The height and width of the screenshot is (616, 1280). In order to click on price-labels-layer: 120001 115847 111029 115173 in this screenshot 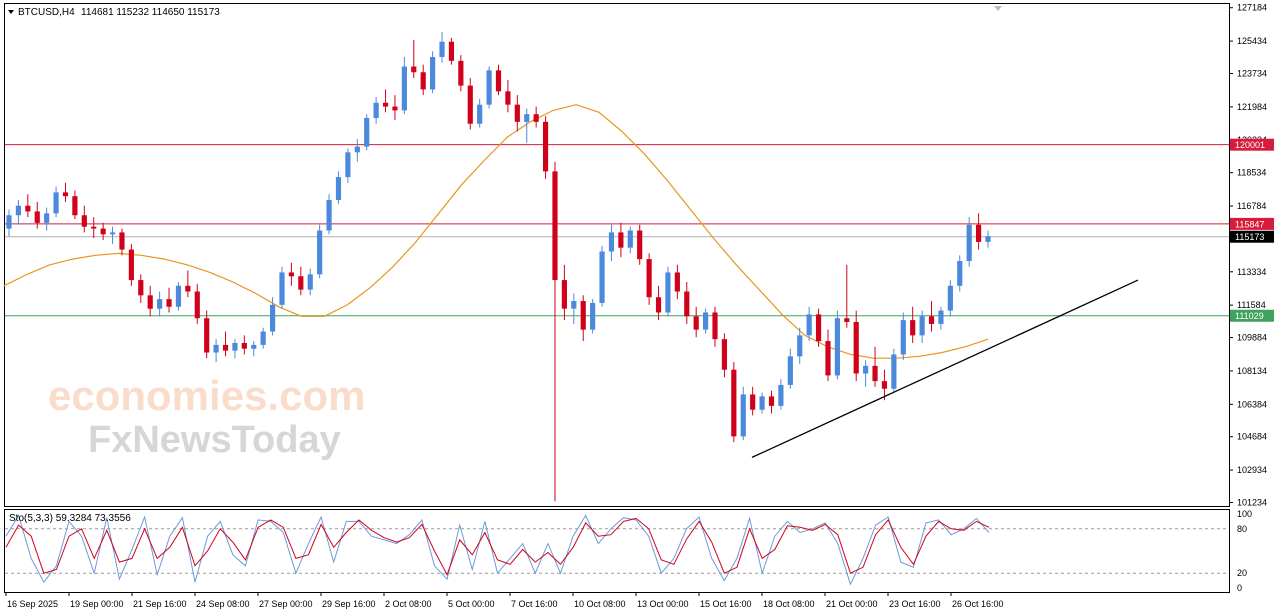, I will do `click(1252, 230)`.